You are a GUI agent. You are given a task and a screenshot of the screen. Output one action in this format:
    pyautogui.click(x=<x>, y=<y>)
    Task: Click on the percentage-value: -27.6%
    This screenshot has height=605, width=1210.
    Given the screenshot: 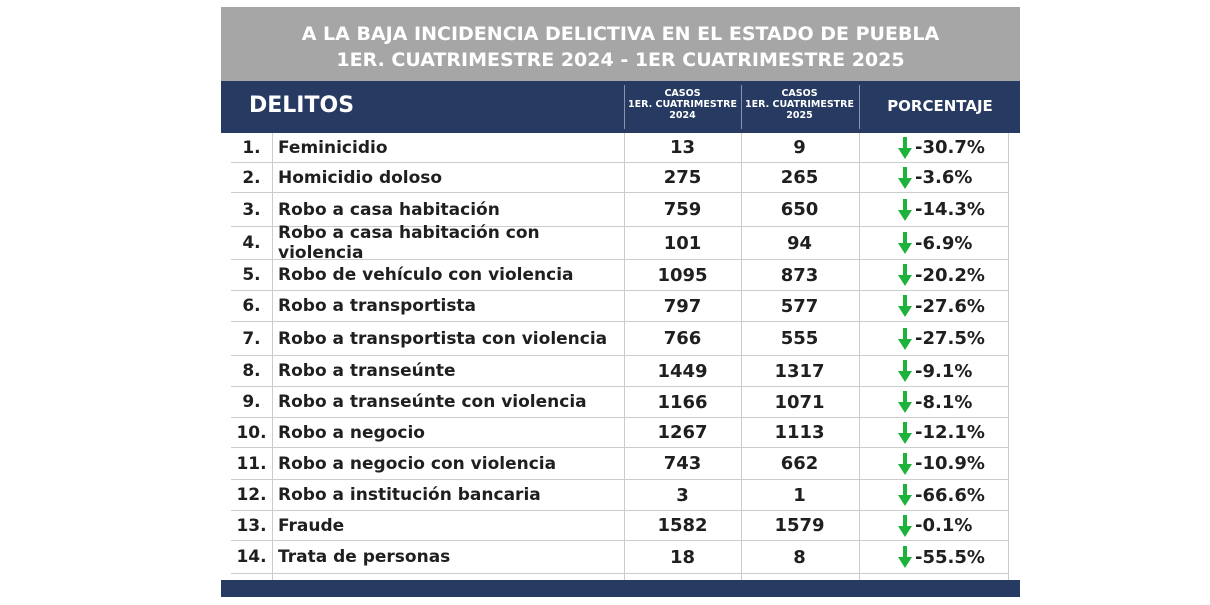 What is the action you would take?
    pyautogui.click(x=950, y=306)
    